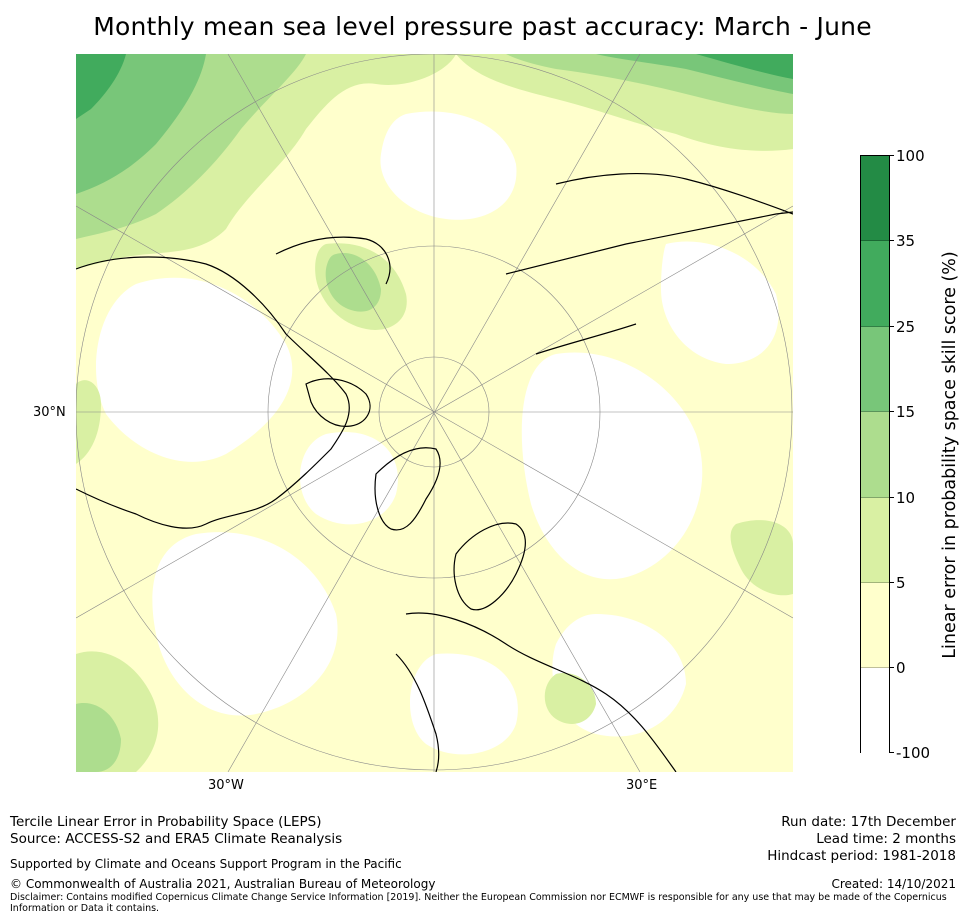  I want to click on colorbar-tick-label: 5, so click(901, 583).